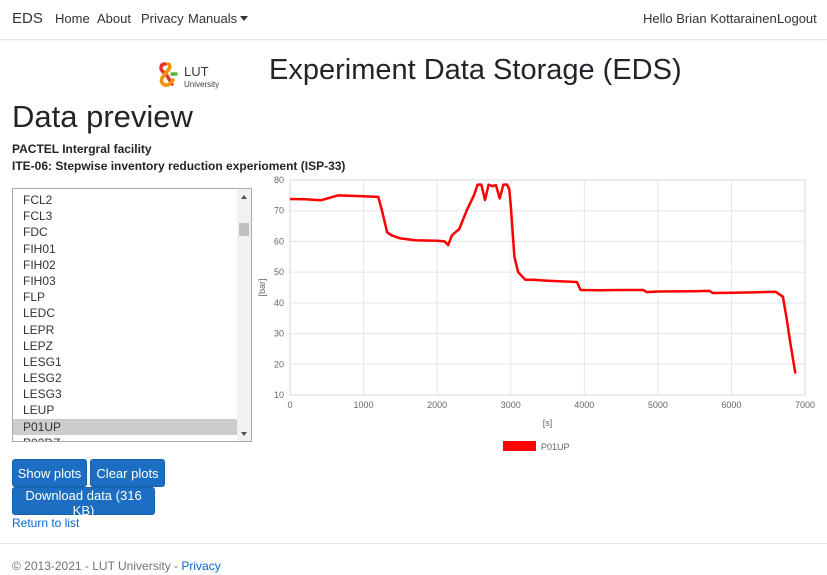 The height and width of the screenshot is (575, 827). I want to click on footer: © 2013-2021 - LUT University - Privacy, so click(116, 566).